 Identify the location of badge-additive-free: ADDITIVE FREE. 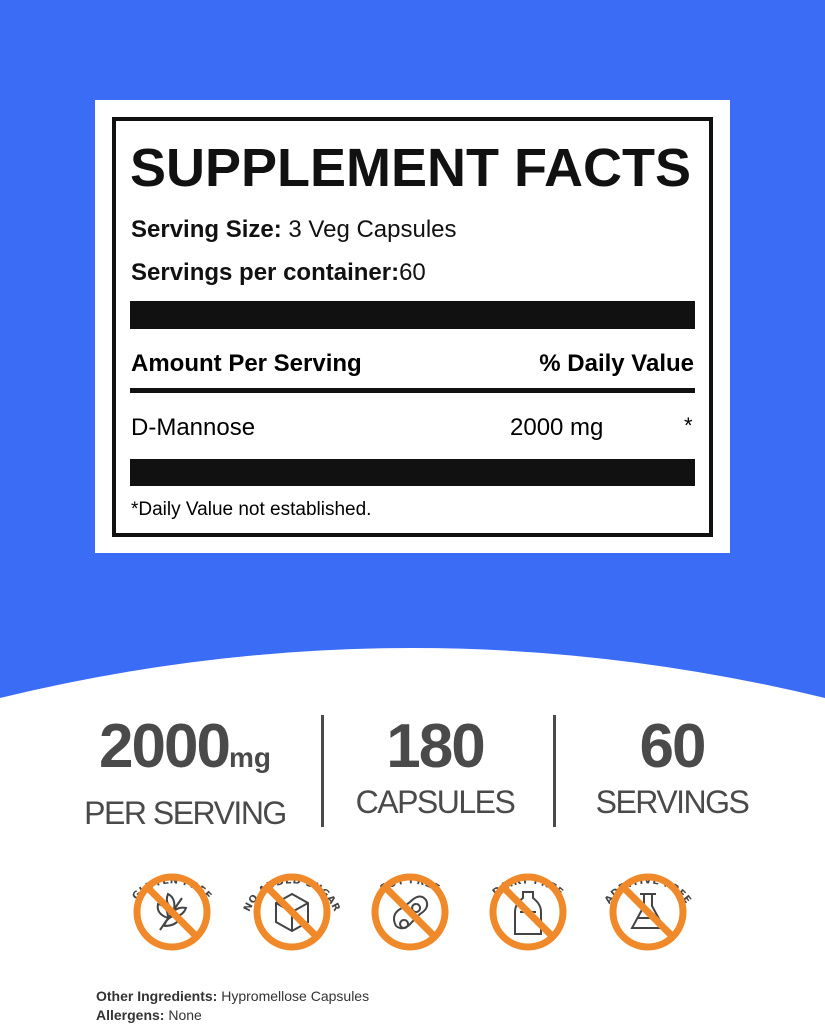
(648, 912).